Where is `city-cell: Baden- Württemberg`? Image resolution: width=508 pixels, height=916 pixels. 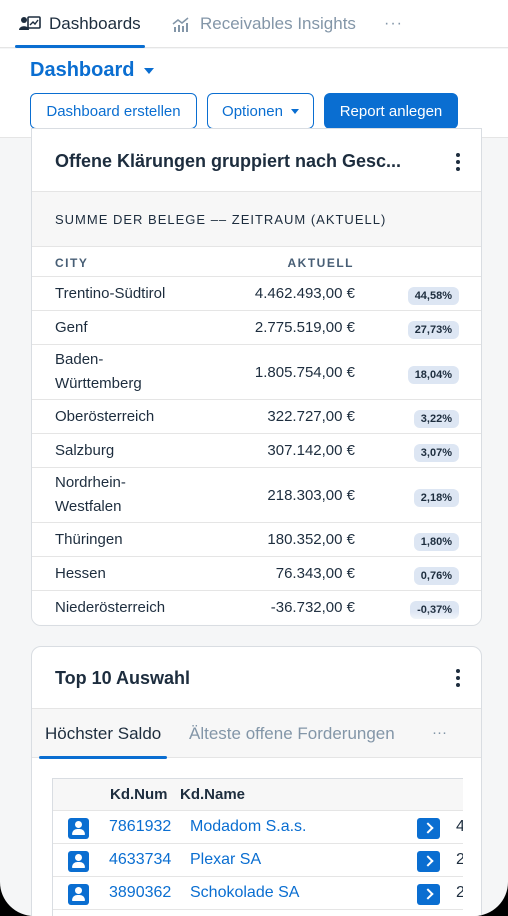
city-cell: Baden- Württemberg is located at coordinates (98, 371).